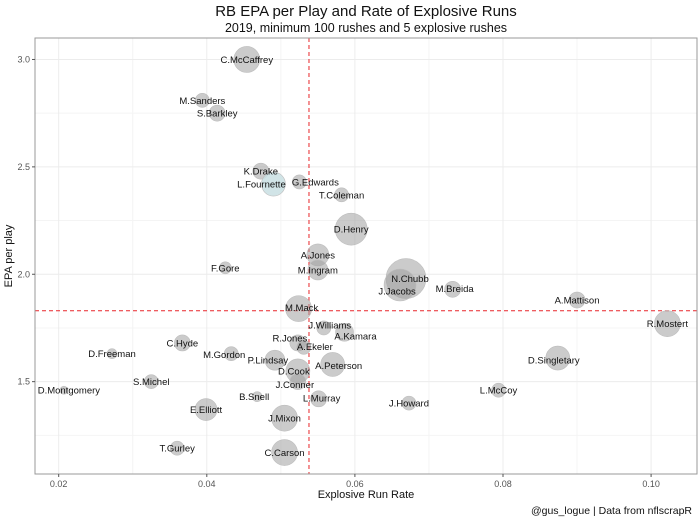  Describe the element at coordinates (207, 484) in the screenshot. I see `x-tick-label: 0.04` at that location.